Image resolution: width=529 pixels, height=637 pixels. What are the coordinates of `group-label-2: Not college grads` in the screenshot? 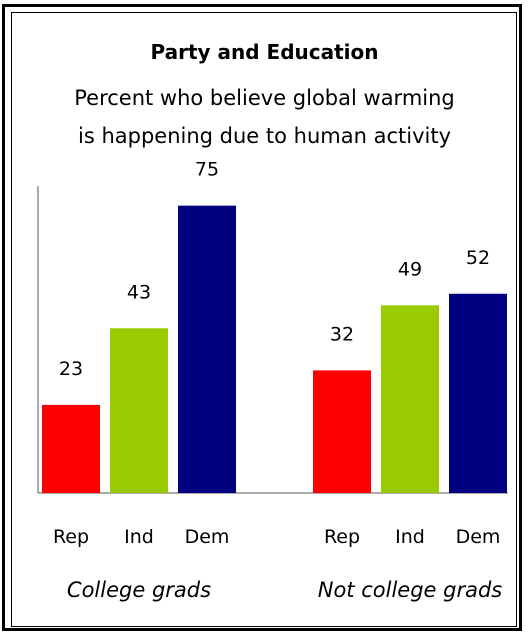 It's located at (410, 590).